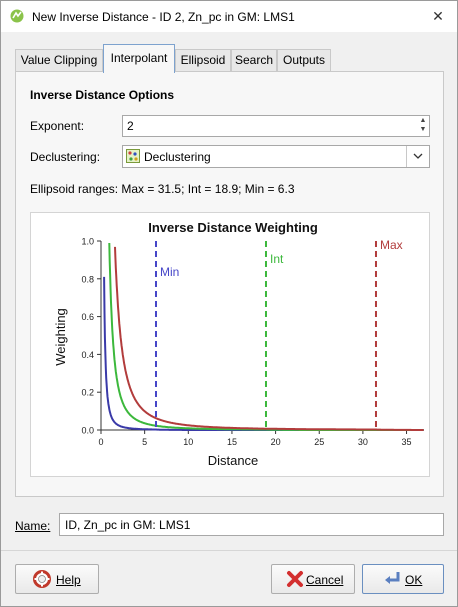  Describe the element at coordinates (233, 460) in the screenshot. I see `chart-x-label: Distance` at that location.